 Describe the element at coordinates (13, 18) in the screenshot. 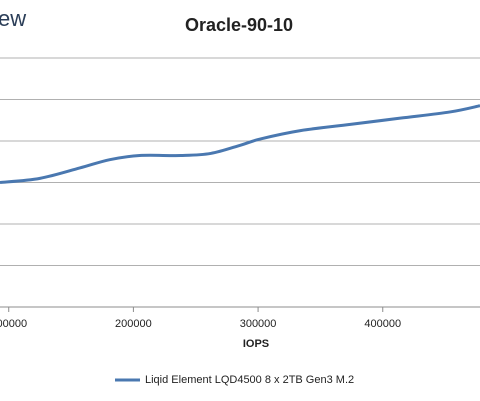

I see `logo: ew` at that location.